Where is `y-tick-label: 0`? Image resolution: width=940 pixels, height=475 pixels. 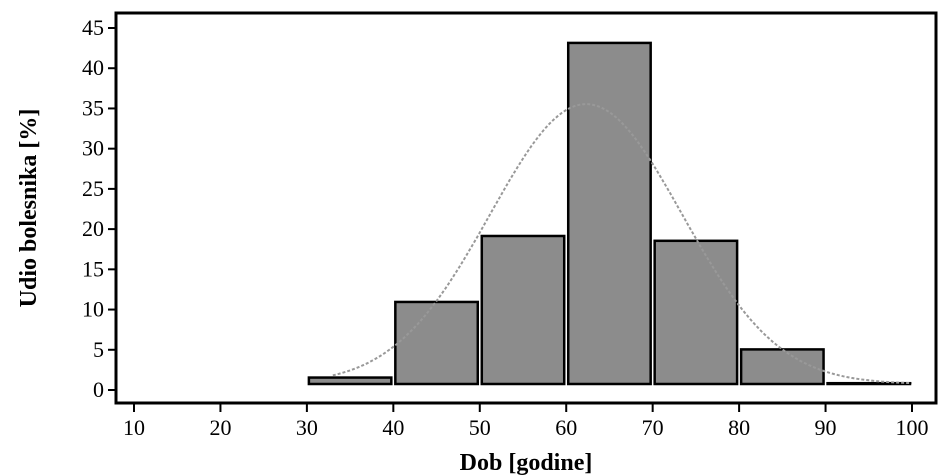
y-tick-label: 0 is located at coordinates (98, 389).